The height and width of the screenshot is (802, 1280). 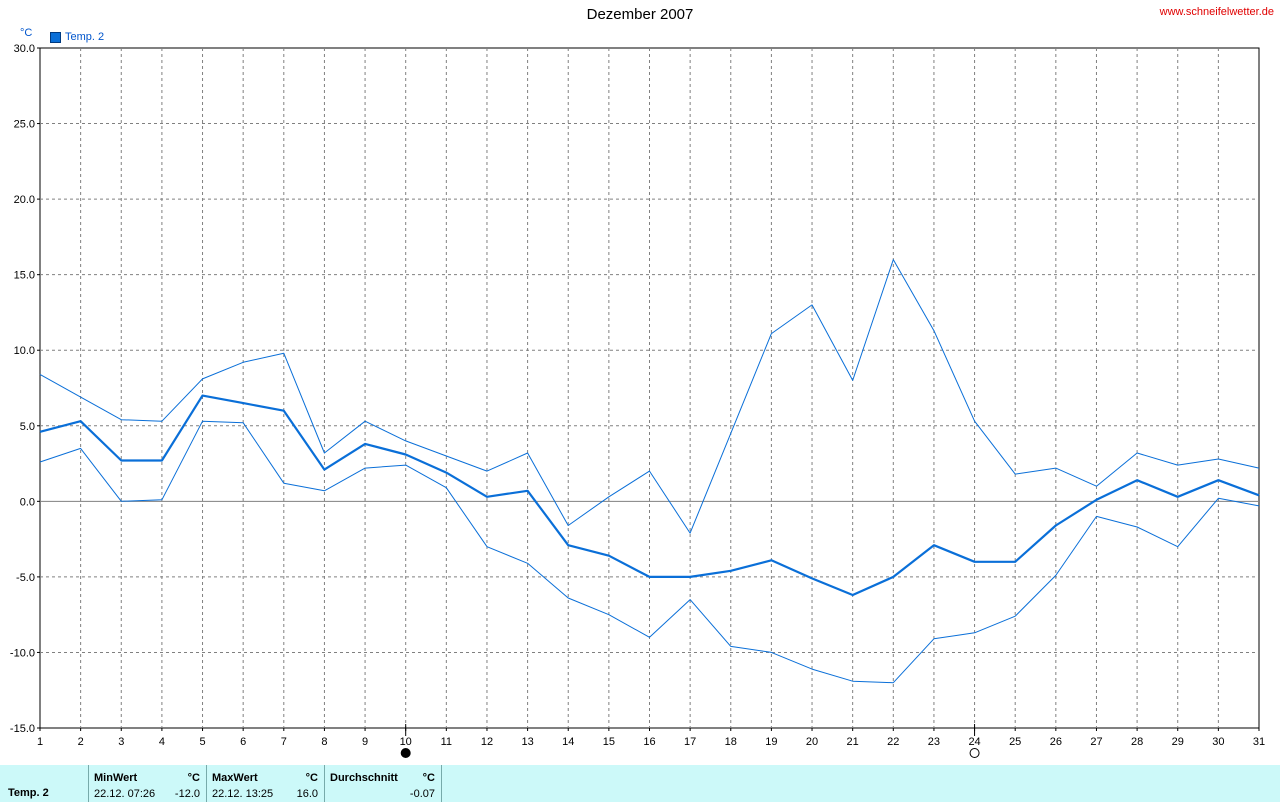 What do you see at coordinates (55, 37) in the screenshot?
I see `legend-swatch` at bounding box center [55, 37].